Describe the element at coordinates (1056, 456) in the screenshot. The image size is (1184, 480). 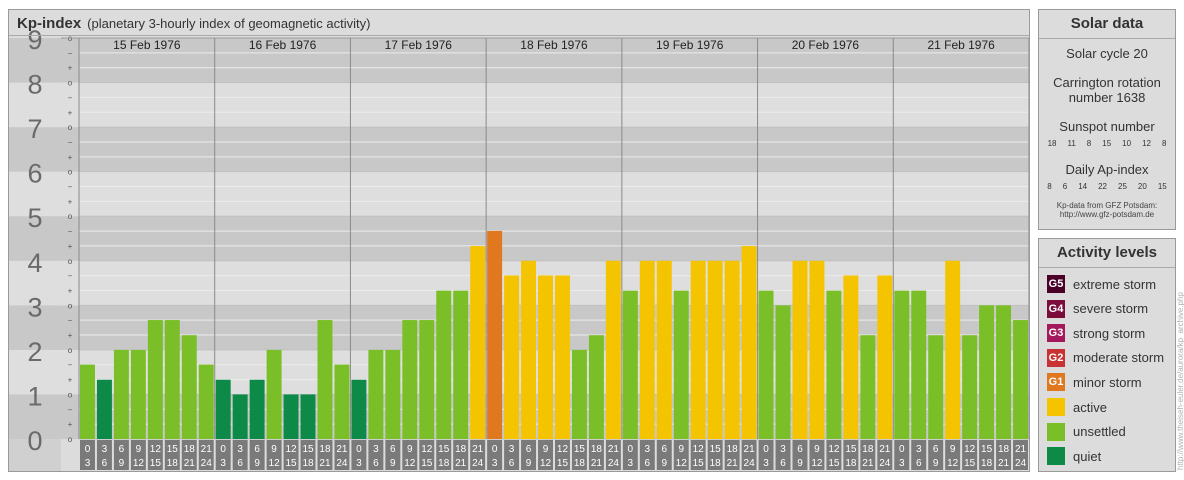
I see `level-swatch` at that location.